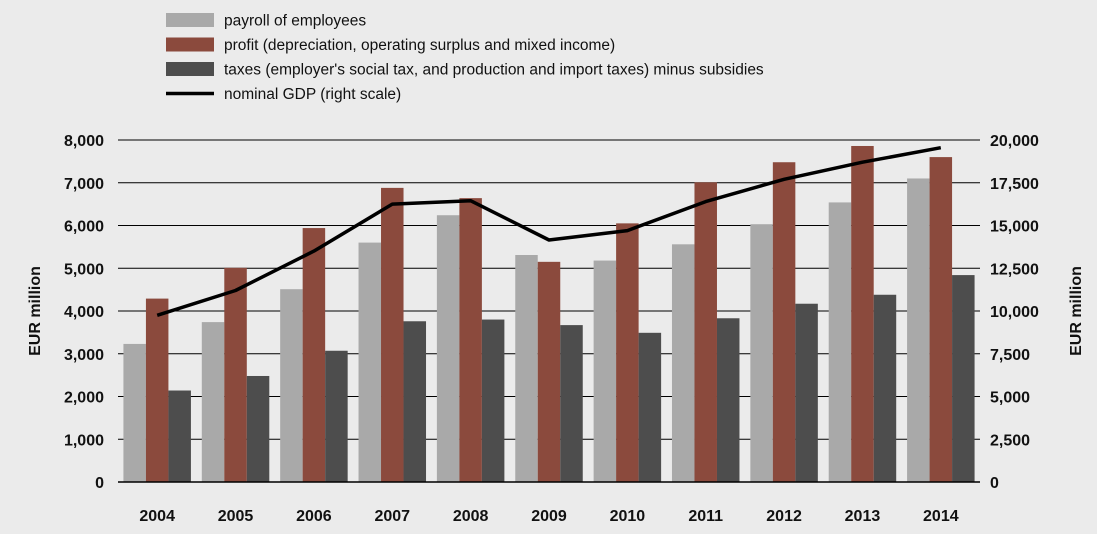 The height and width of the screenshot is (534, 1097). What do you see at coordinates (941, 516) in the screenshot?
I see `x-tick-label: 2014` at bounding box center [941, 516].